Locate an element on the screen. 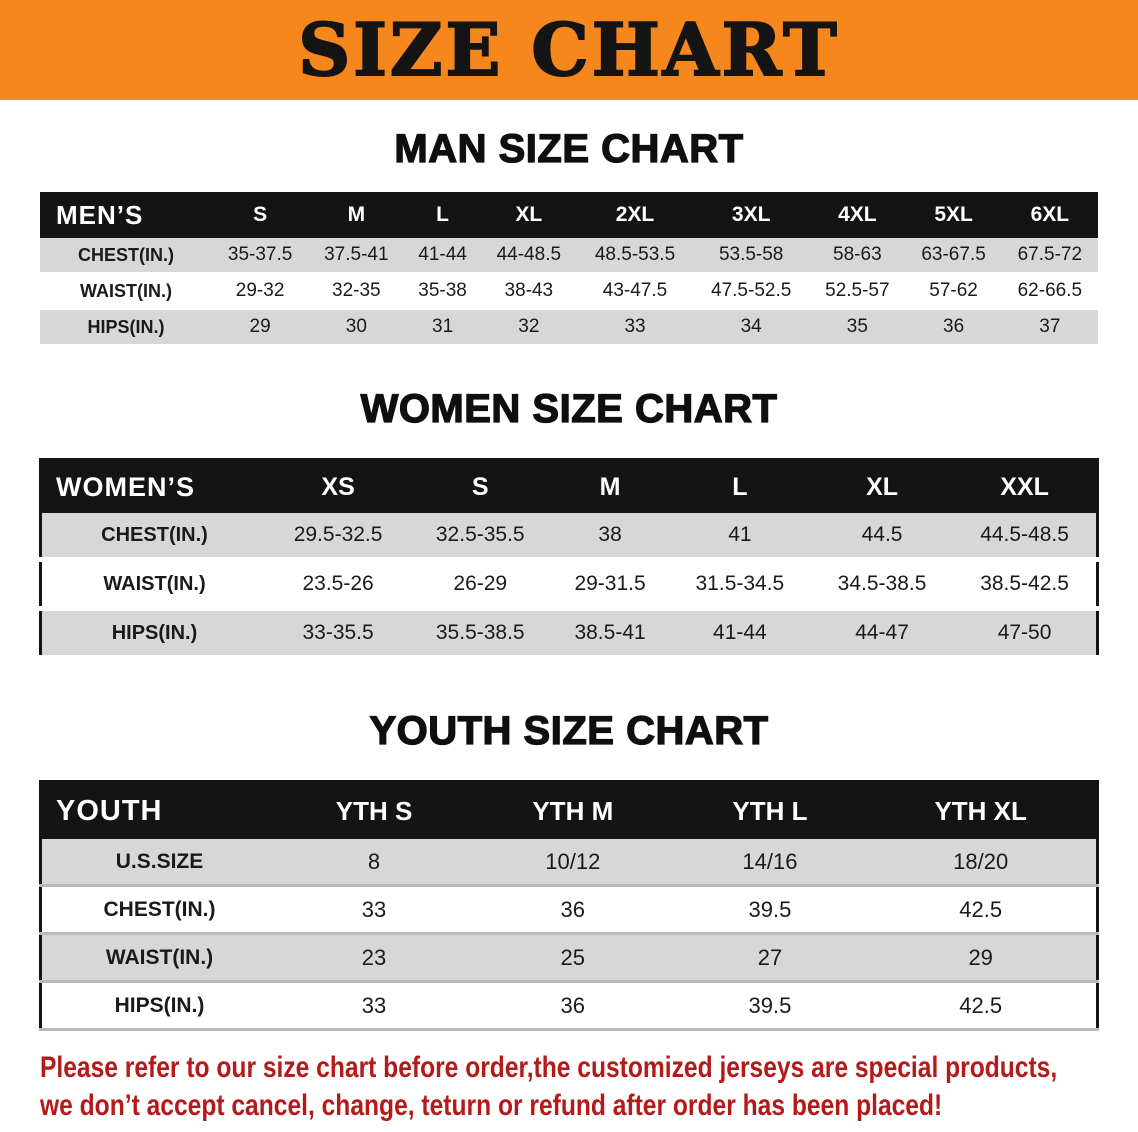 Image resolution: width=1138 pixels, height=1132 pixels. table-title-cell: WOMEN’S is located at coordinates (153, 486).